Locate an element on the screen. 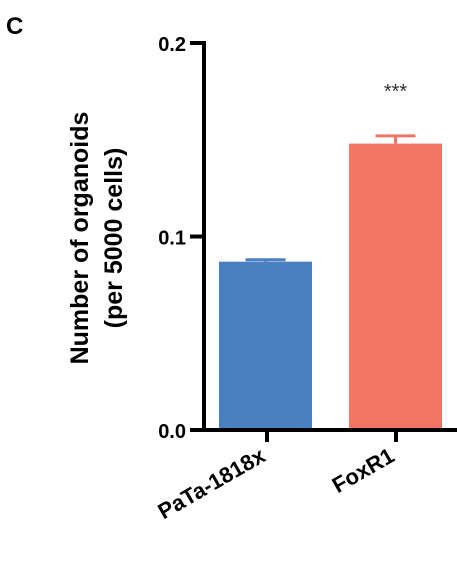  y-axis-title-line1: Number of organoids is located at coordinates (80, 238).